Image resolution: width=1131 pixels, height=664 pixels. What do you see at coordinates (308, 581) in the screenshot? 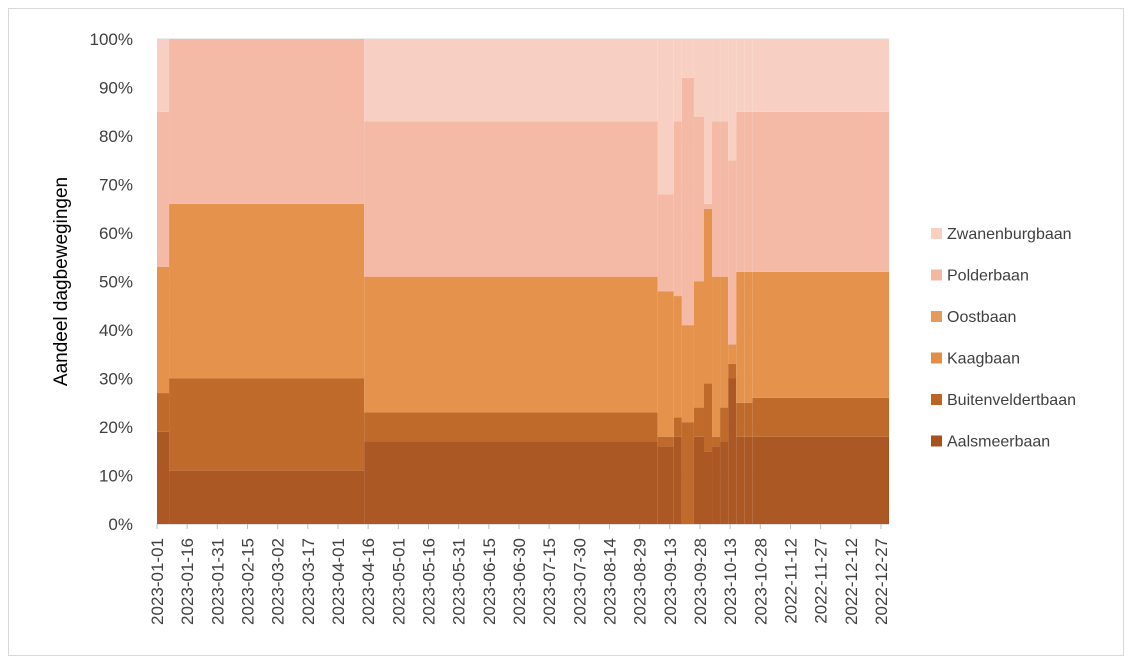
I see `x-tick-label: 2023-03-17` at bounding box center [308, 581].